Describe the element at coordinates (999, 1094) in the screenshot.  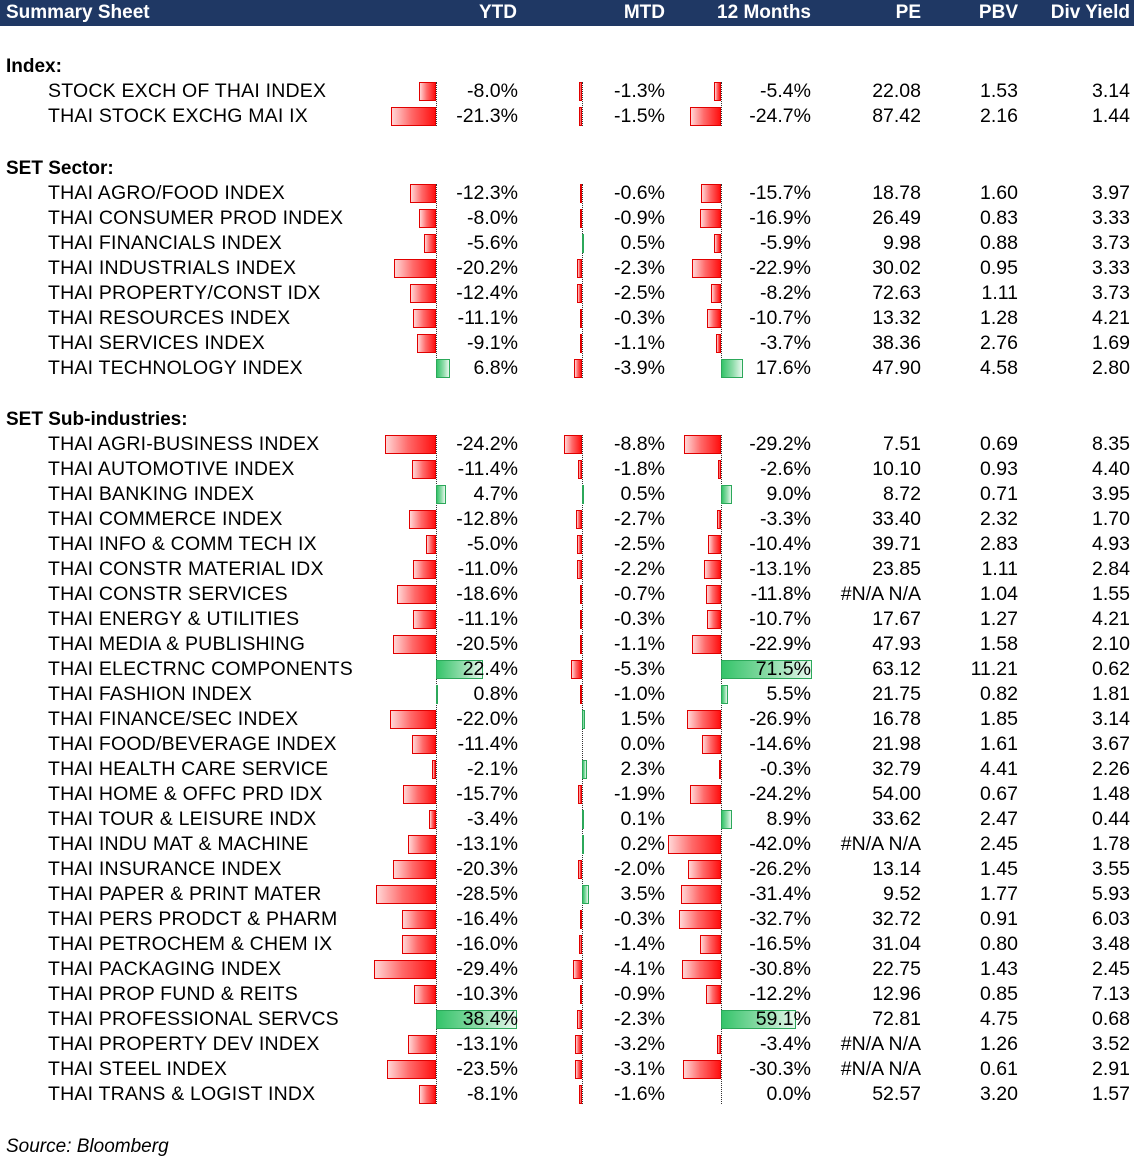
I see `pbv-value: 3.20` at that location.